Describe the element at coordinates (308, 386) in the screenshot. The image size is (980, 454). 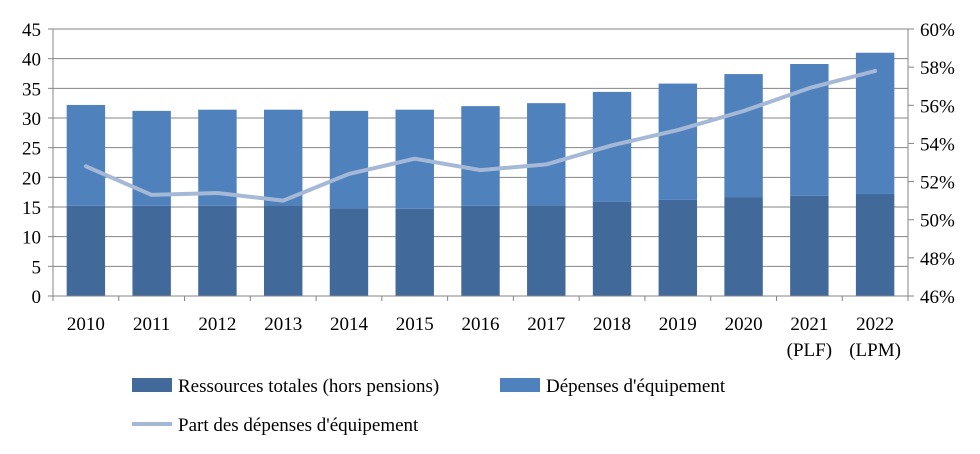
I see `legend-label-ressources: Ressources totales (hors pensions)` at that location.